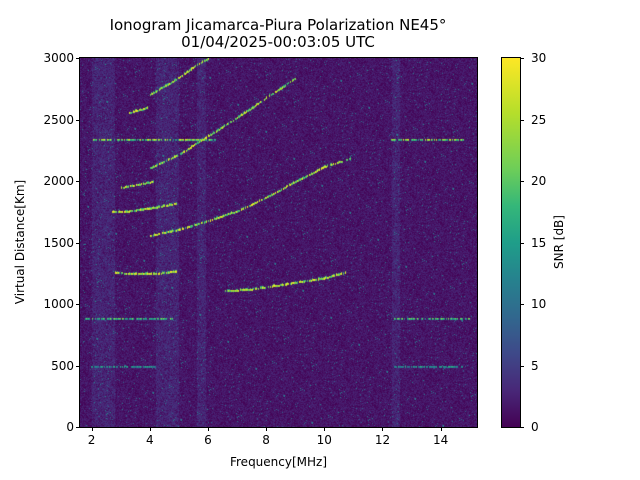 The image size is (640, 480). I want to click on colorbar-tick-label: 20, so click(539, 181).